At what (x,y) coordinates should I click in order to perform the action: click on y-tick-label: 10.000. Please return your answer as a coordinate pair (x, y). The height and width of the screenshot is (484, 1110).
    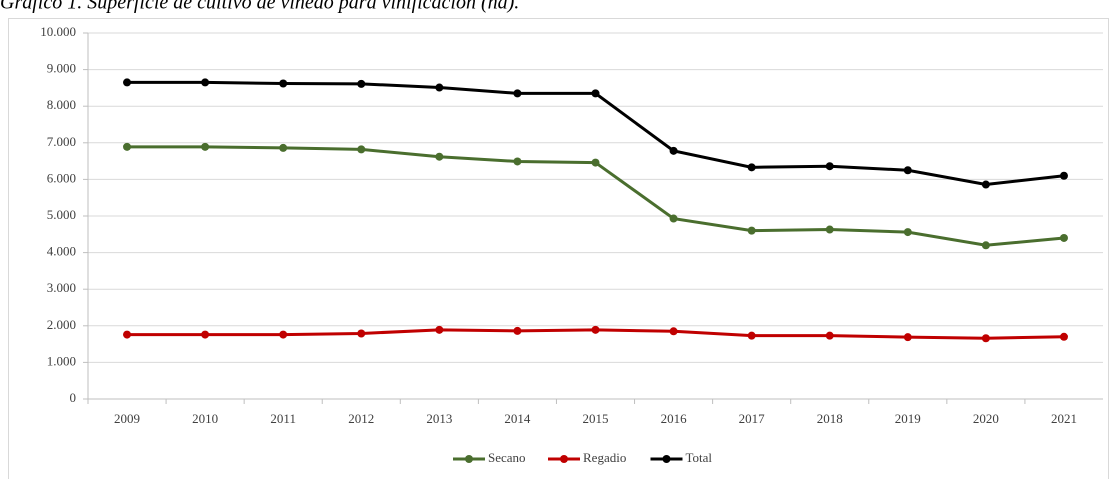
    Looking at the image, I should click on (58, 31).